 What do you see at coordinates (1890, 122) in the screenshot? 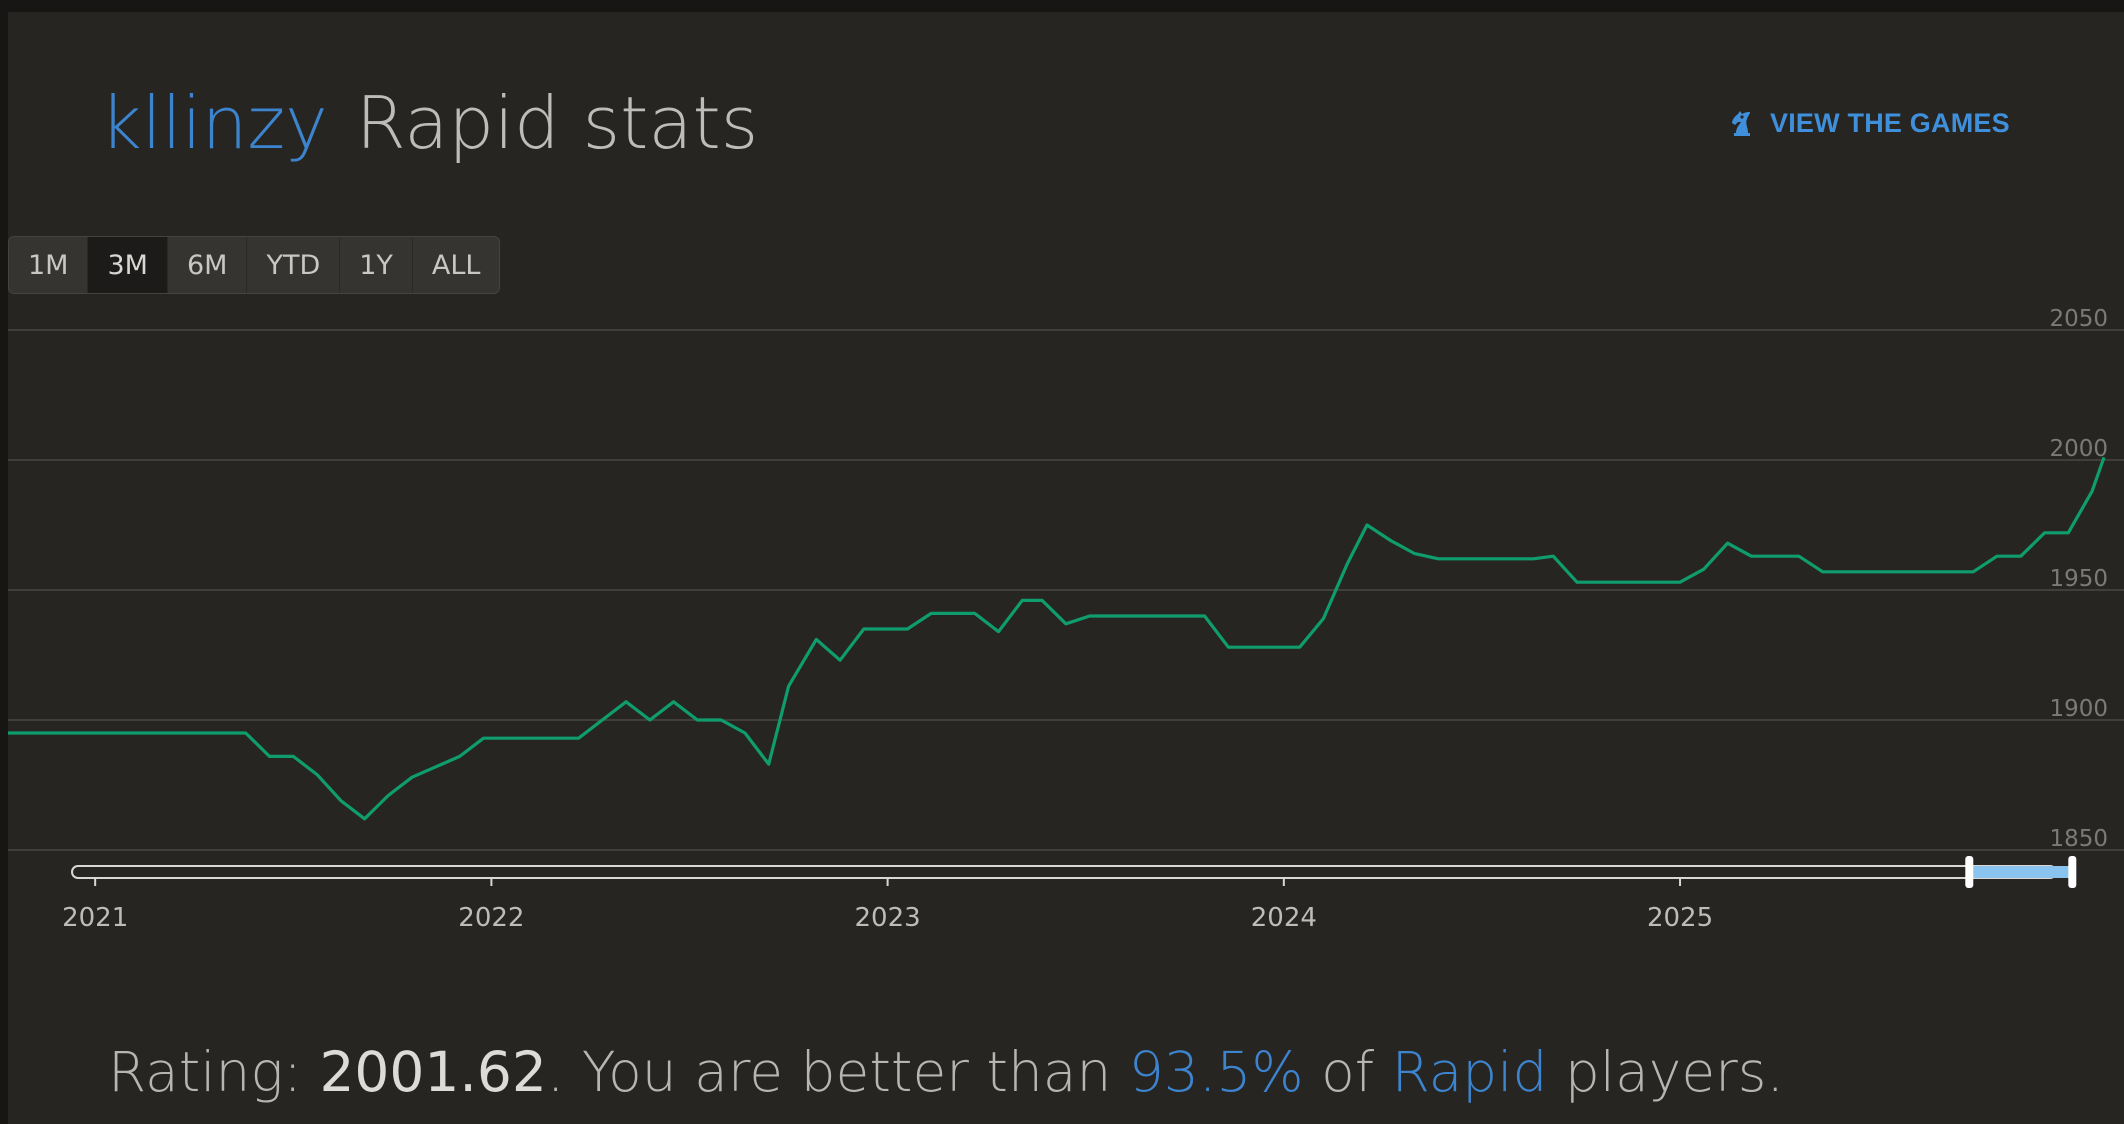
I see `view-games-label: VIEW THE GAMES` at bounding box center [1890, 122].